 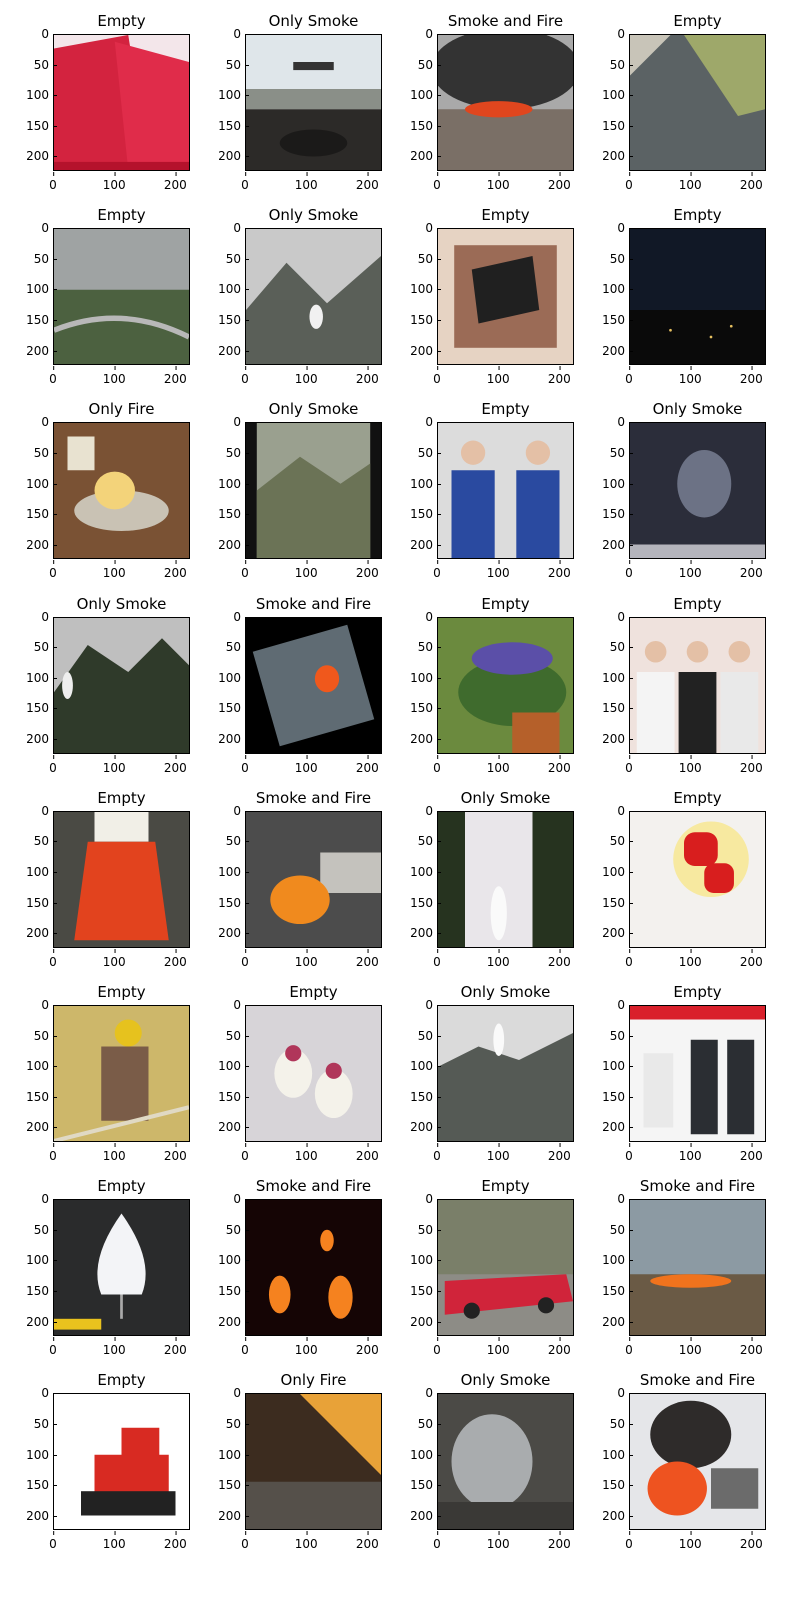 I want to click on image-panel: Only Fire 0 50 100 150 200 0 100 200, so click(x=287, y=1464).